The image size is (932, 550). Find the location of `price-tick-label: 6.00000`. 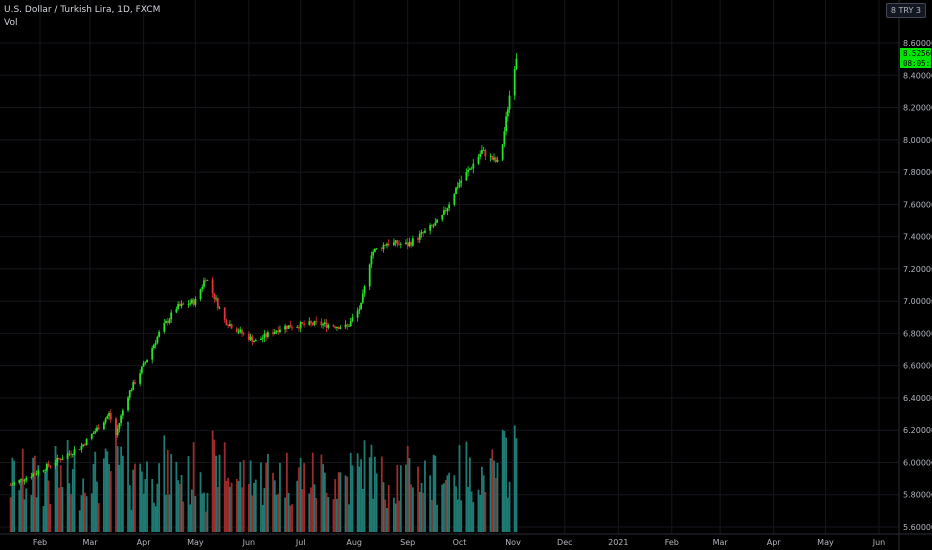

price-tick-label: 6.00000 is located at coordinates (917, 462).